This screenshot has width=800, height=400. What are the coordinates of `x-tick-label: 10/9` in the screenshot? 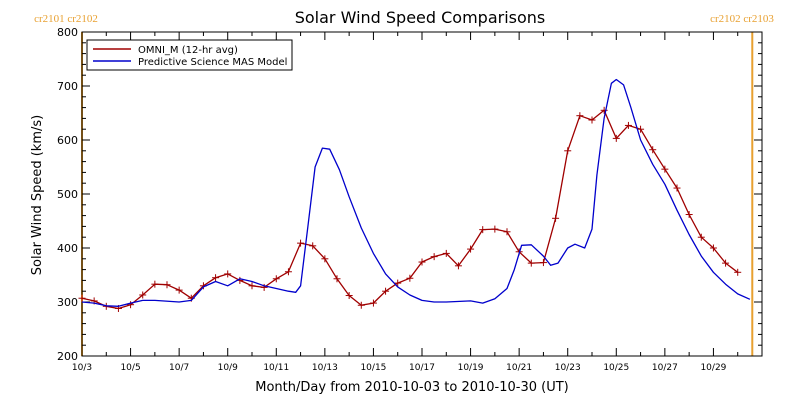 It's located at (228, 368).